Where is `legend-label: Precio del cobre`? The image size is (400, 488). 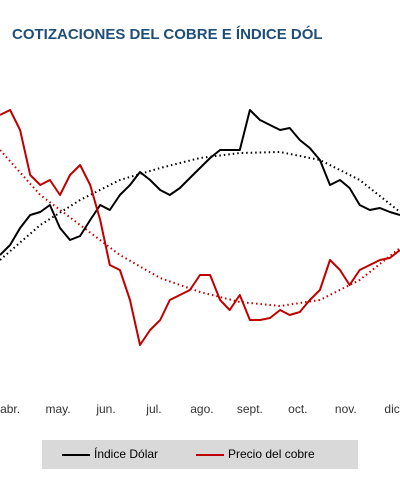 legend-label: Precio del cobre is located at coordinates (271, 454).